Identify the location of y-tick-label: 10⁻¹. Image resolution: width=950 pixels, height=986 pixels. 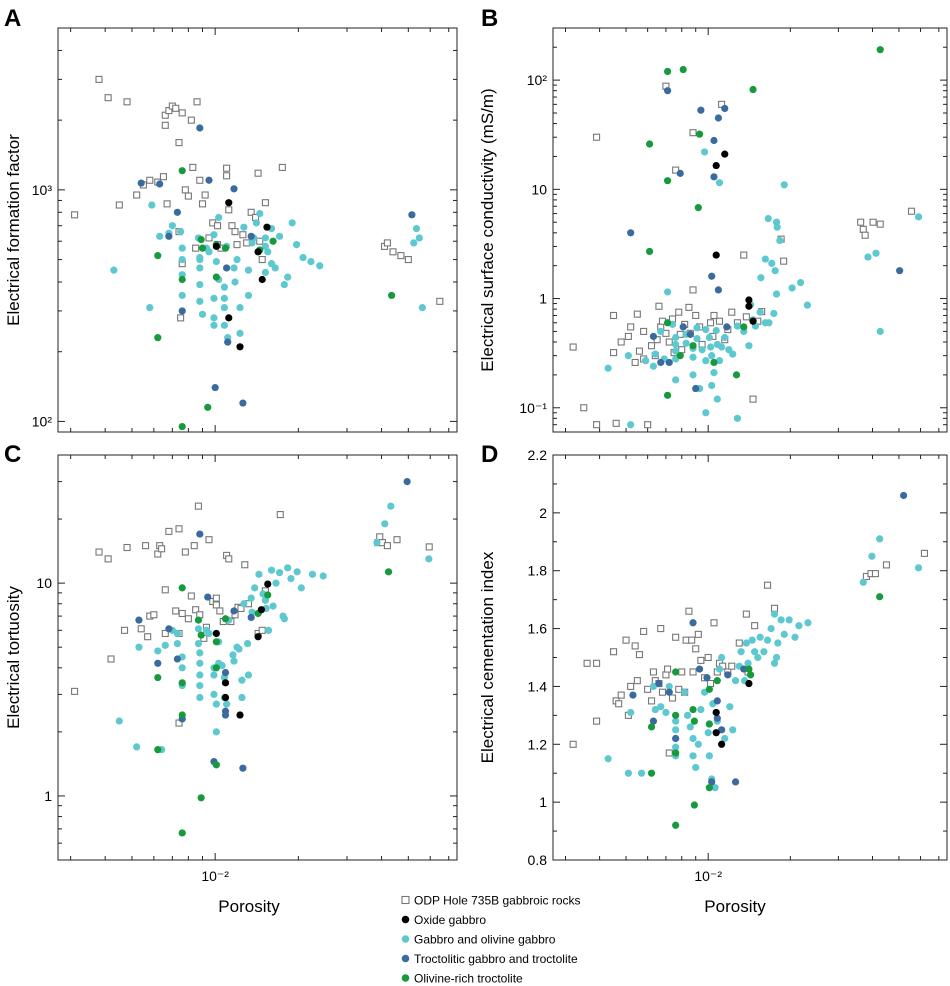
(533, 408).